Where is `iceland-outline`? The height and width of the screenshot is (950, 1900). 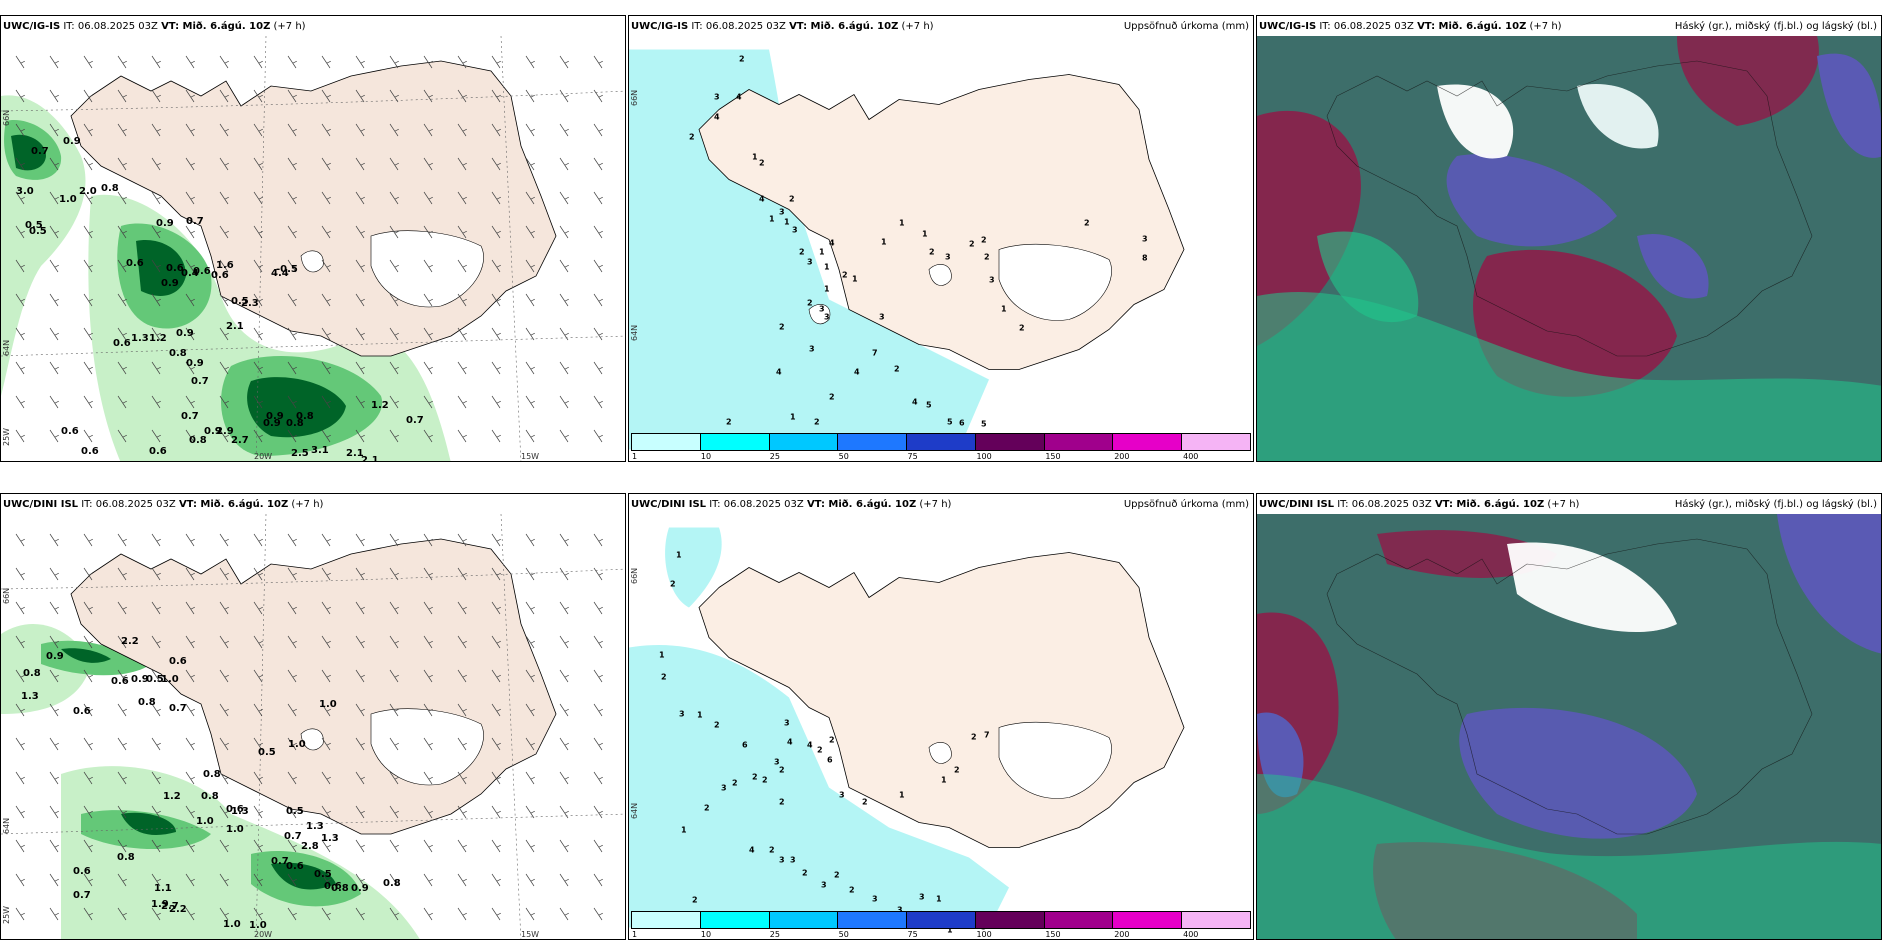
iceland-outline is located at coordinates (1569, 208).